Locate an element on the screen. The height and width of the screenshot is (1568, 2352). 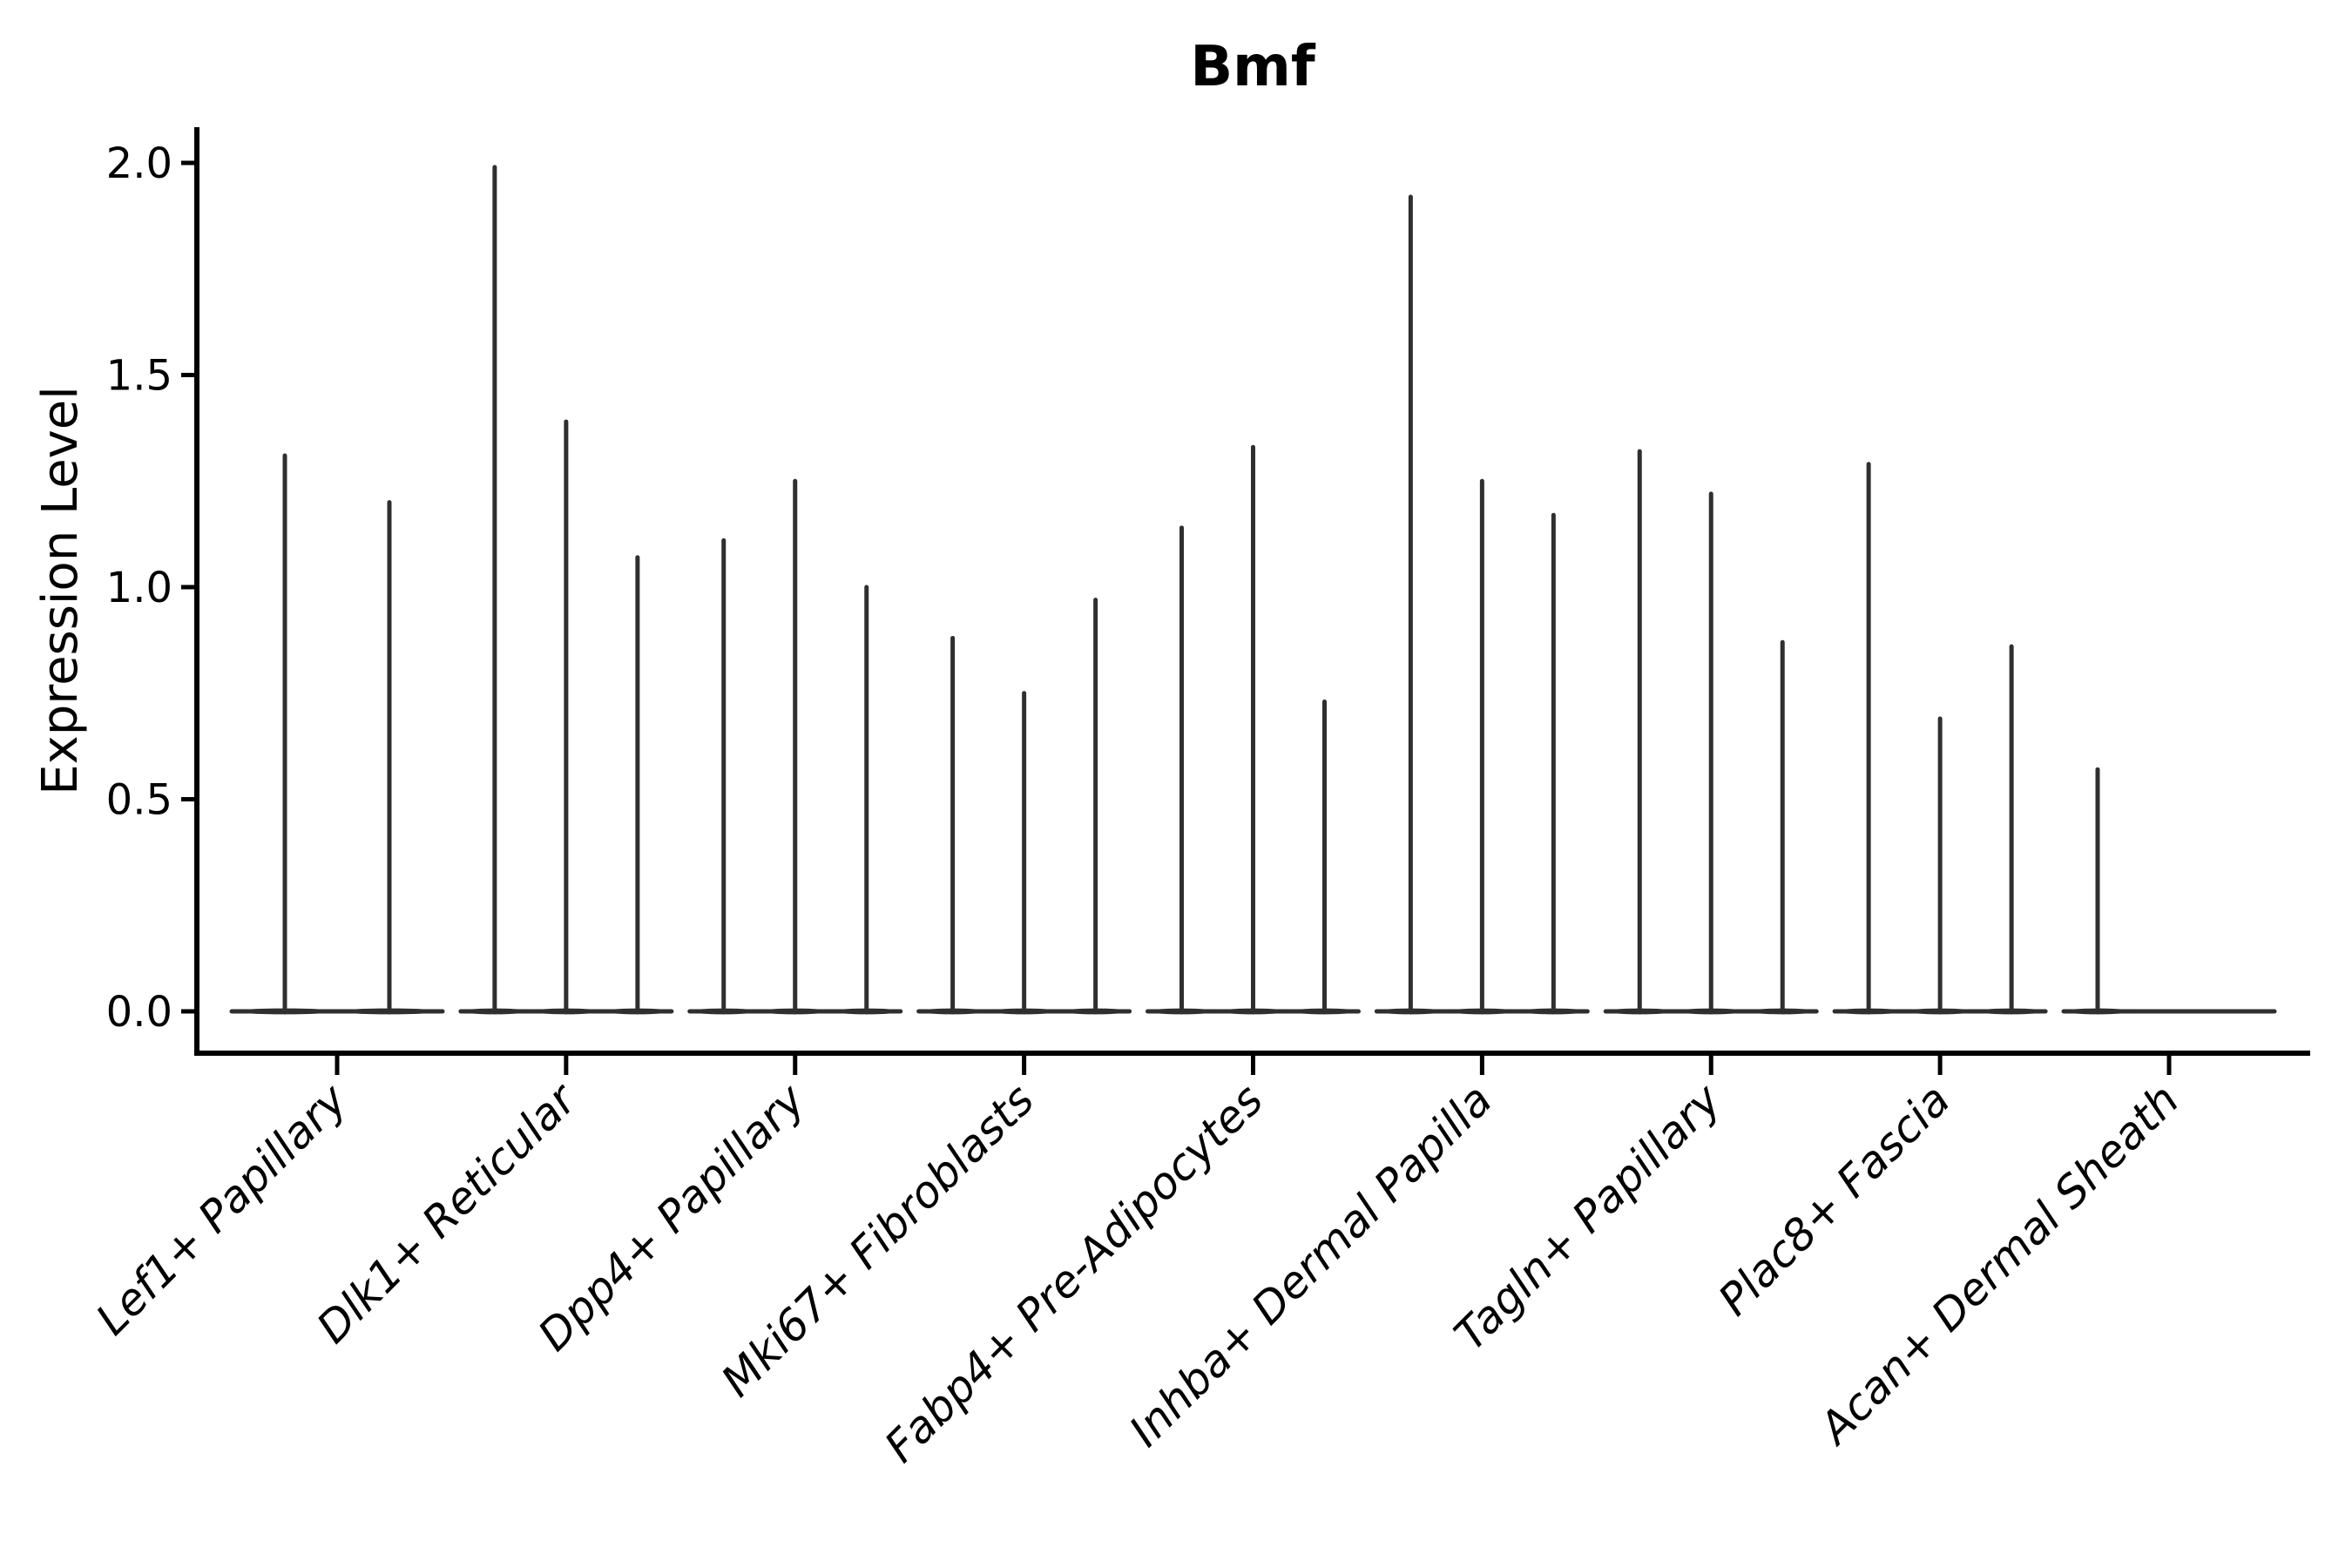
y-tick-label: 1.5 is located at coordinates (139, 376).